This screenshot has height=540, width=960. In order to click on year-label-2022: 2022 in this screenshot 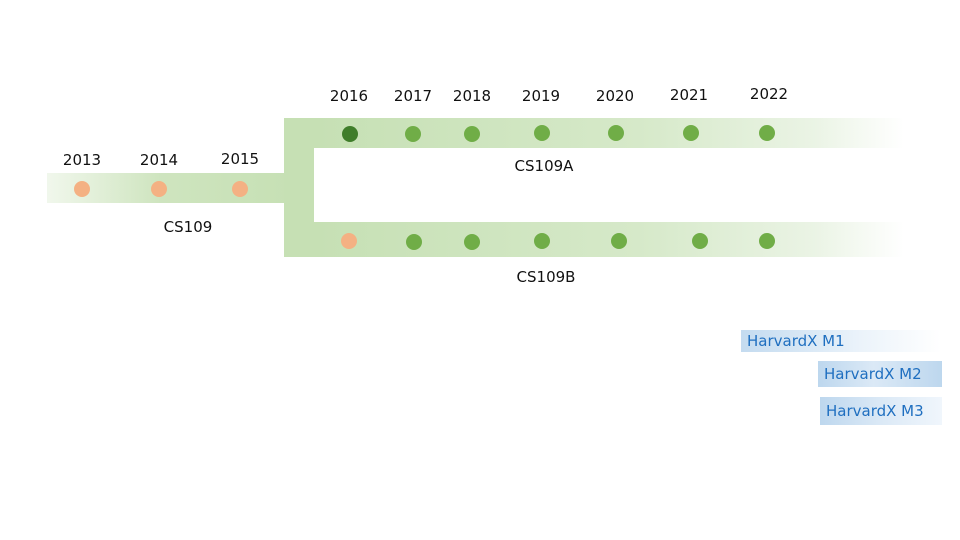, I will do `click(769, 94)`.